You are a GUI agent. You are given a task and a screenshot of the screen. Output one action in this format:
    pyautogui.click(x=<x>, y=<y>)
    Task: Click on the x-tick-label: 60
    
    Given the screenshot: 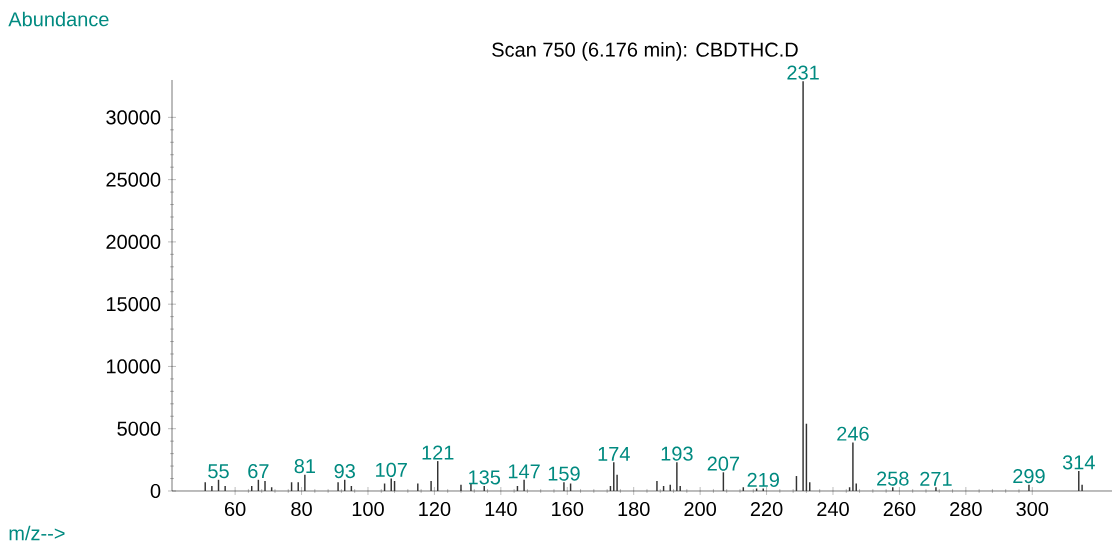 What is the action you would take?
    pyautogui.click(x=235, y=509)
    